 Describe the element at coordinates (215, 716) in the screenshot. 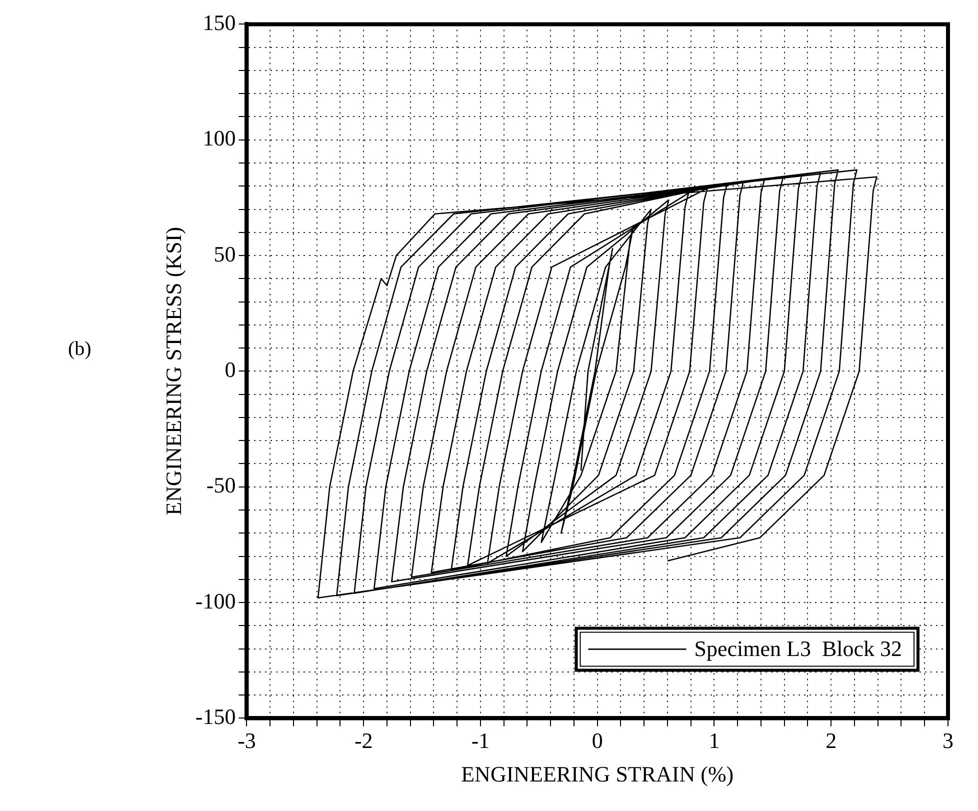

I see `y-tick-label: -150` at that location.